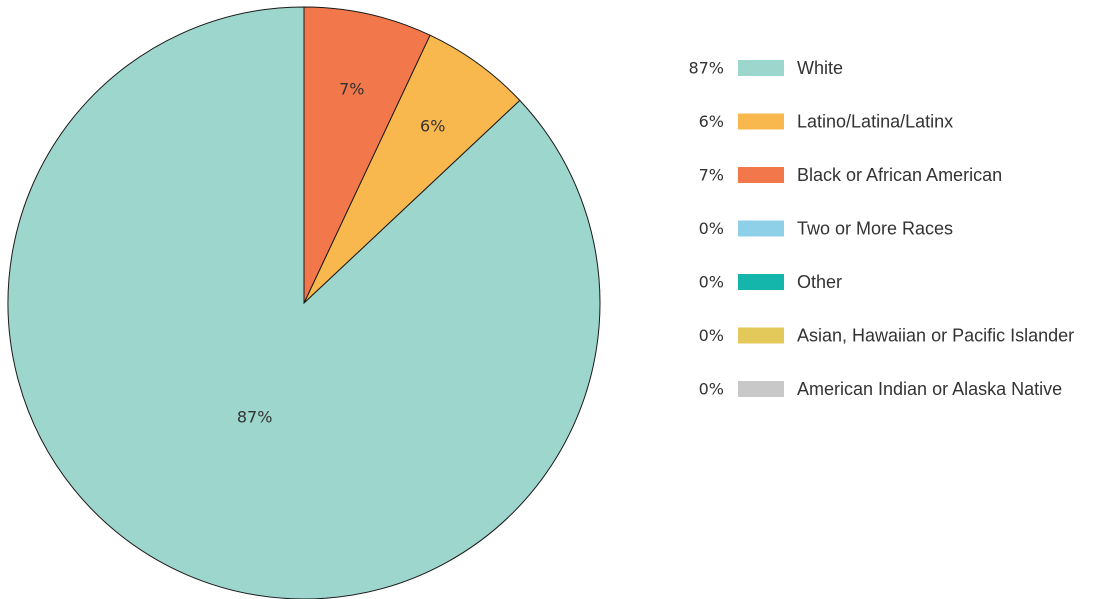 The height and width of the screenshot is (599, 1116). I want to click on legend-label: White, so click(820, 68).